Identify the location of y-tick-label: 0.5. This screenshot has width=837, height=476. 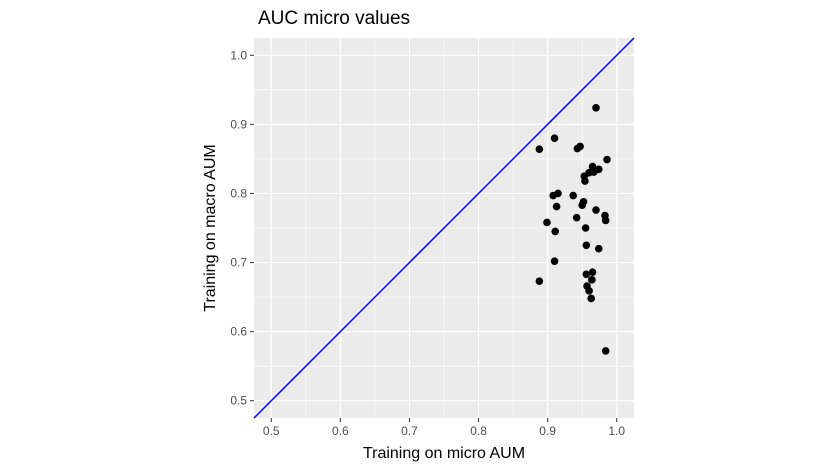
(238, 401).